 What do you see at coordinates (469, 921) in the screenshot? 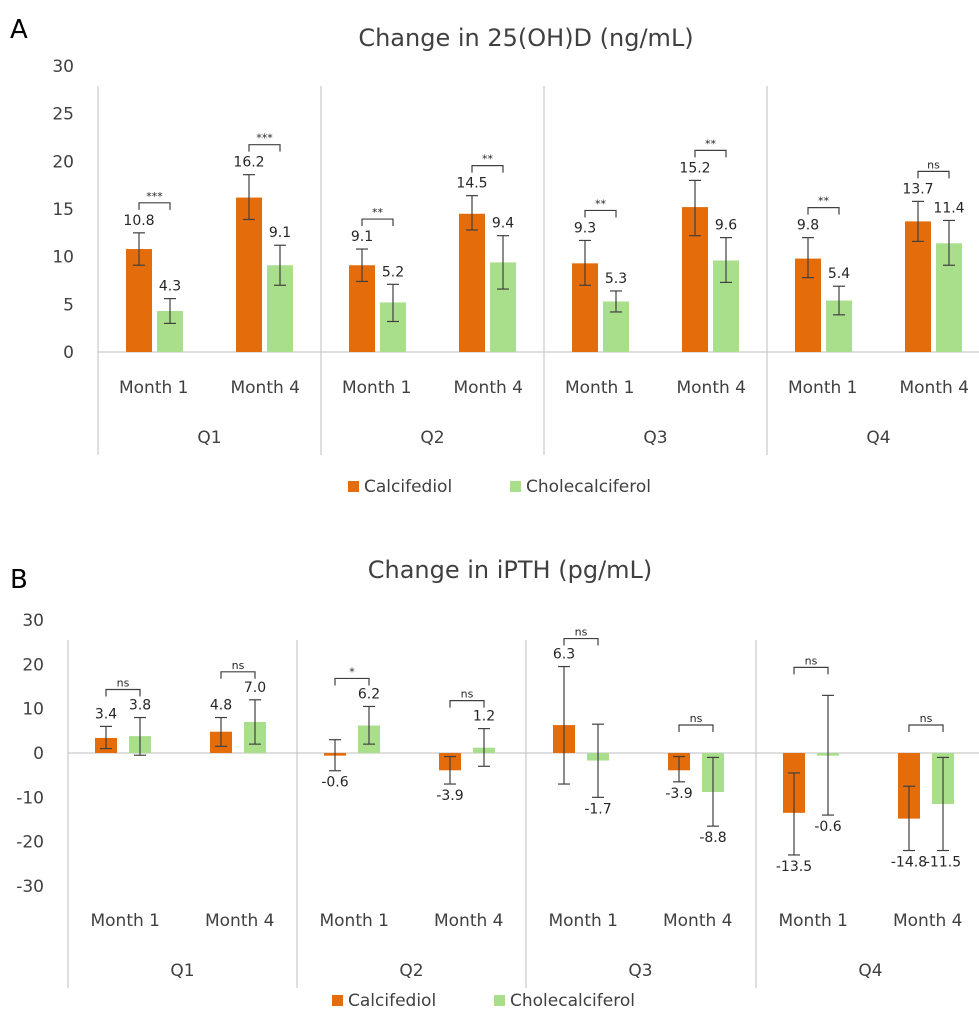
I see `chart-b-category-label-3: Month 4` at bounding box center [469, 921].